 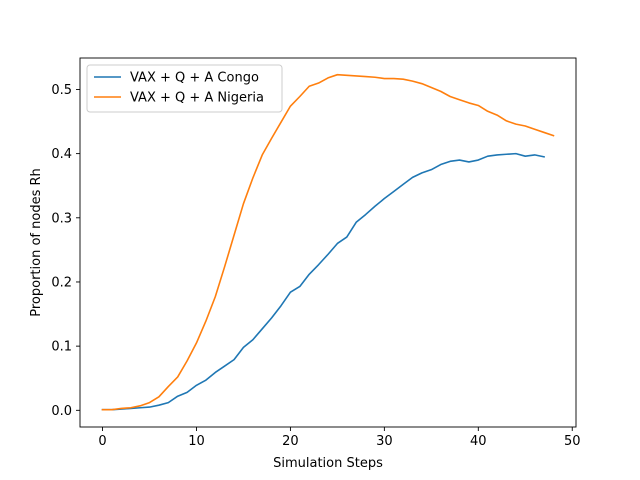 What do you see at coordinates (61, 218) in the screenshot?
I see `y-tick-label: 0.3` at bounding box center [61, 218].